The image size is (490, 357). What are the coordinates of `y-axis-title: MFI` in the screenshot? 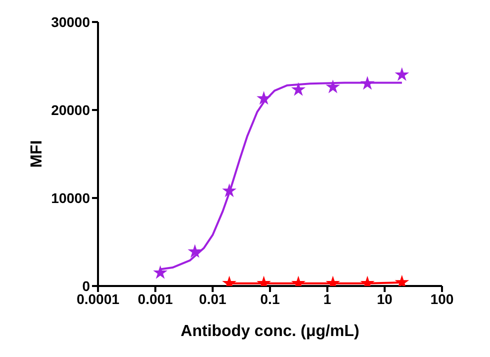 It's located at (37, 154).